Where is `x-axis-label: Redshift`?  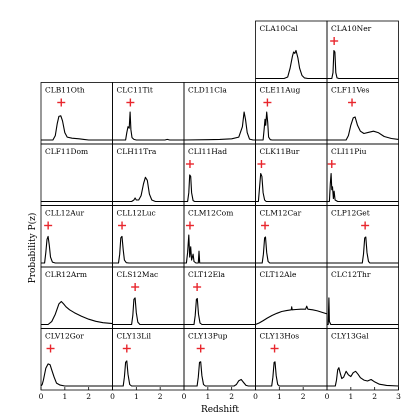 x-axis-label: Redshift is located at coordinates (220, 410).